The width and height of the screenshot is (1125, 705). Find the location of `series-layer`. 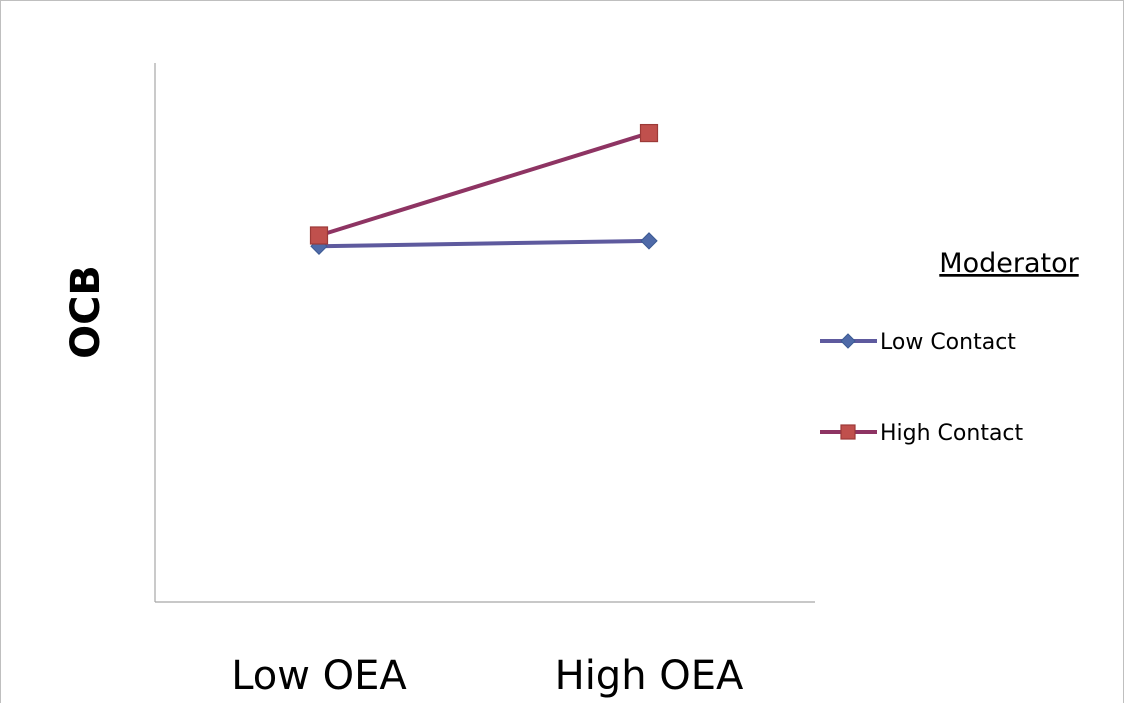

series-layer is located at coordinates (484, 189).